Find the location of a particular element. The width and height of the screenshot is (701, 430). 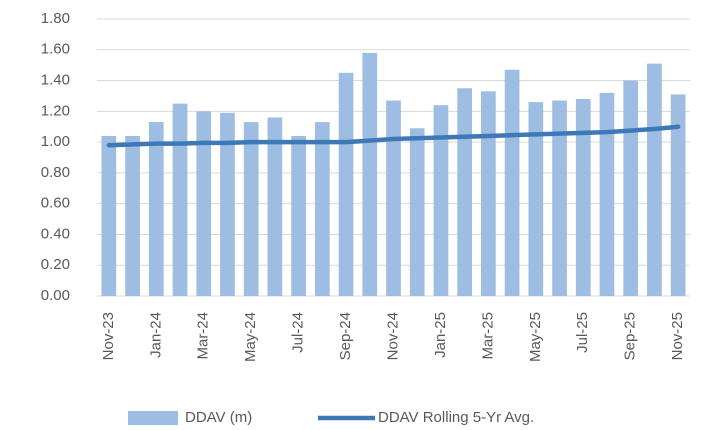

x-tick-label: Sep-25 is located at coordinates (630, 336).